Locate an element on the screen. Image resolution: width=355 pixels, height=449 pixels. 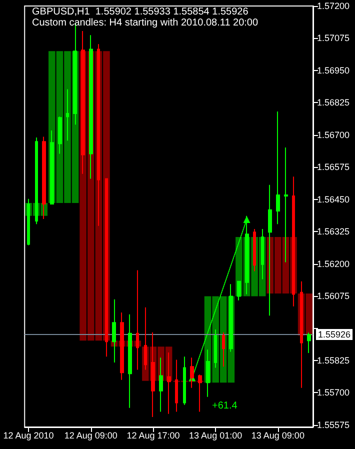
x-tick-label: 12 Aug 2010 is located at coordinates (28, 435).